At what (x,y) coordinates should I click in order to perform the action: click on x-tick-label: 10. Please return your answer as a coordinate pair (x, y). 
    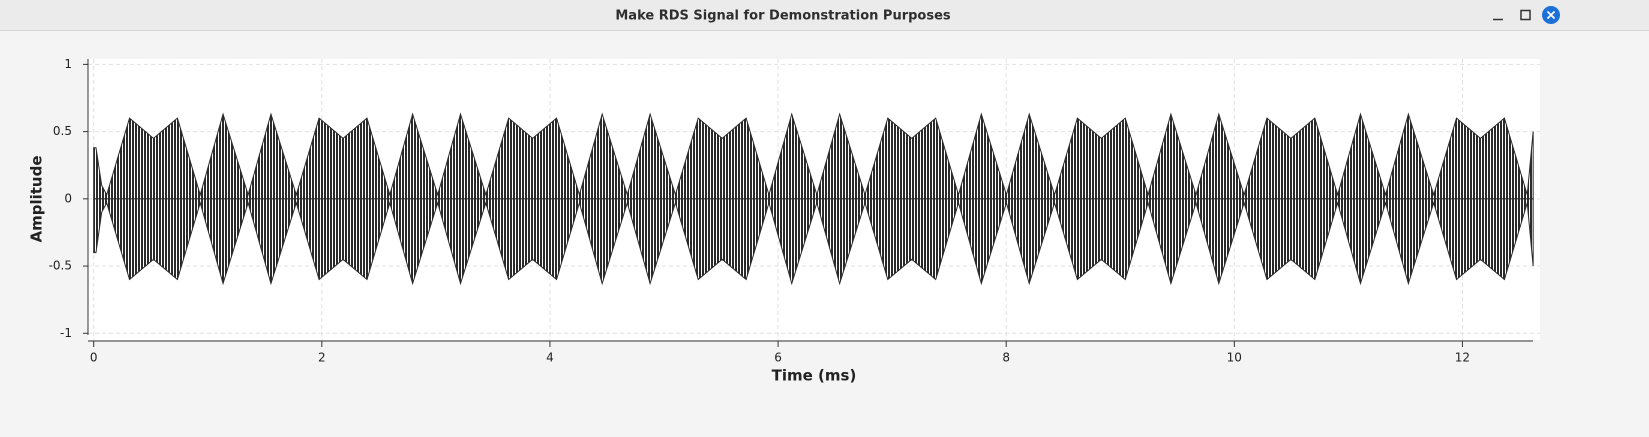
    Looking at the image, I should click on (1234, 358).